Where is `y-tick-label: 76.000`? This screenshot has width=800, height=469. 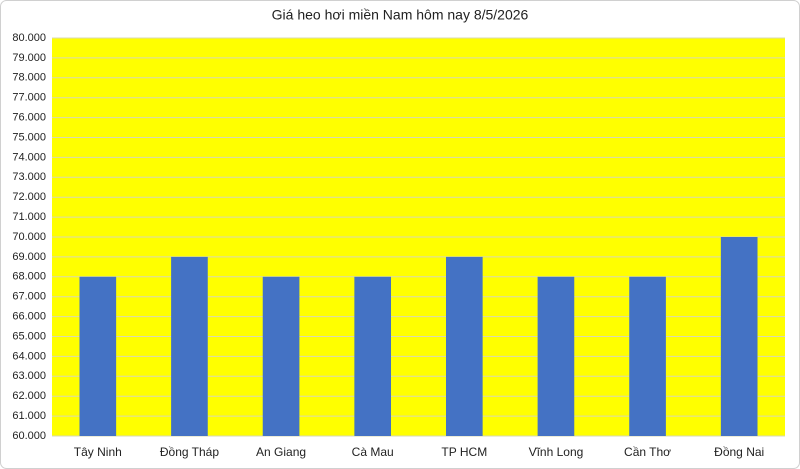
y-tick-label: 76.000 is located at coordinates (29, 118).